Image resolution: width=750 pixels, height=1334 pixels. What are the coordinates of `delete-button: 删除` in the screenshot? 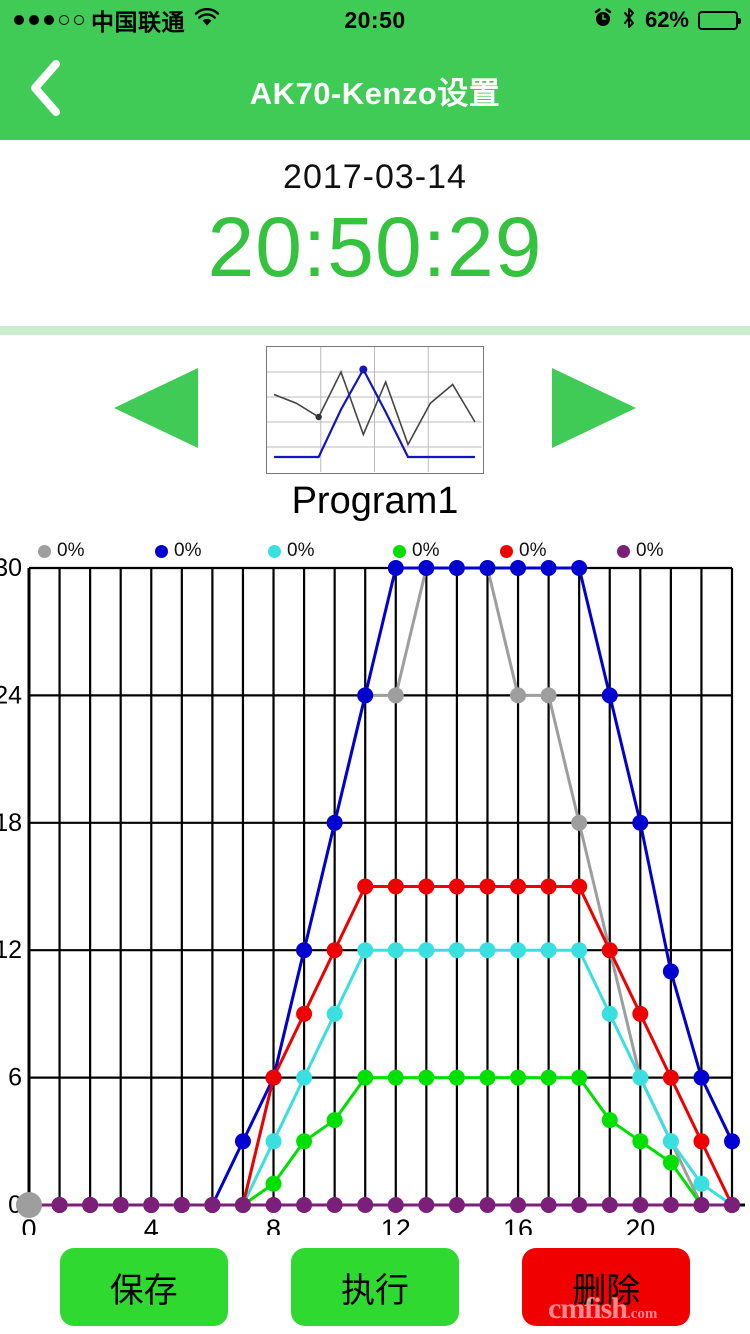 It's located at (606, 1287).